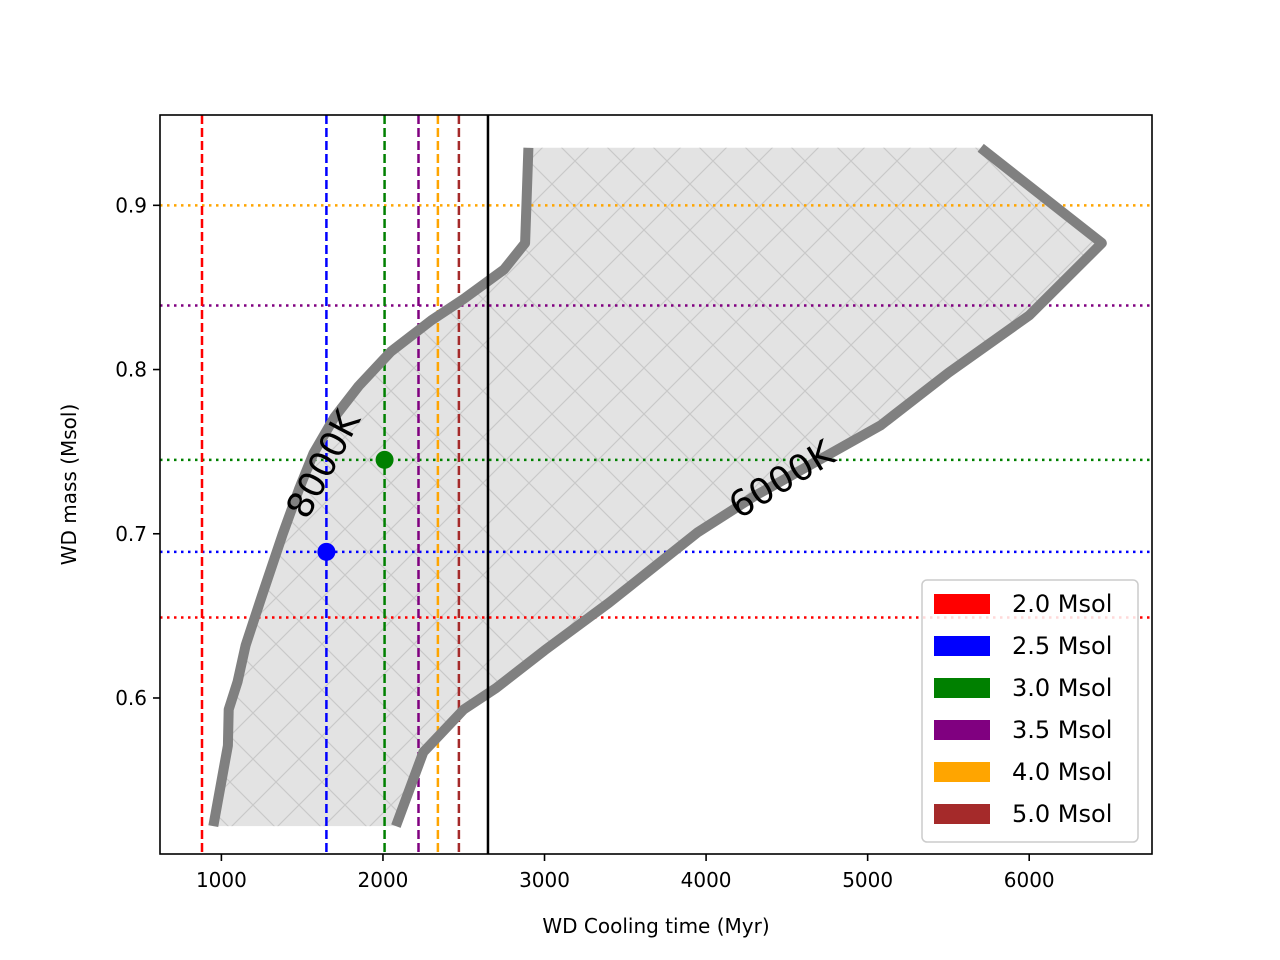 This screenshot has width=1280, height=960. Describe the element at coordinates (69, 485) in the screenshot. I see `y-axis-label: WD mass (Msol)` at that location.